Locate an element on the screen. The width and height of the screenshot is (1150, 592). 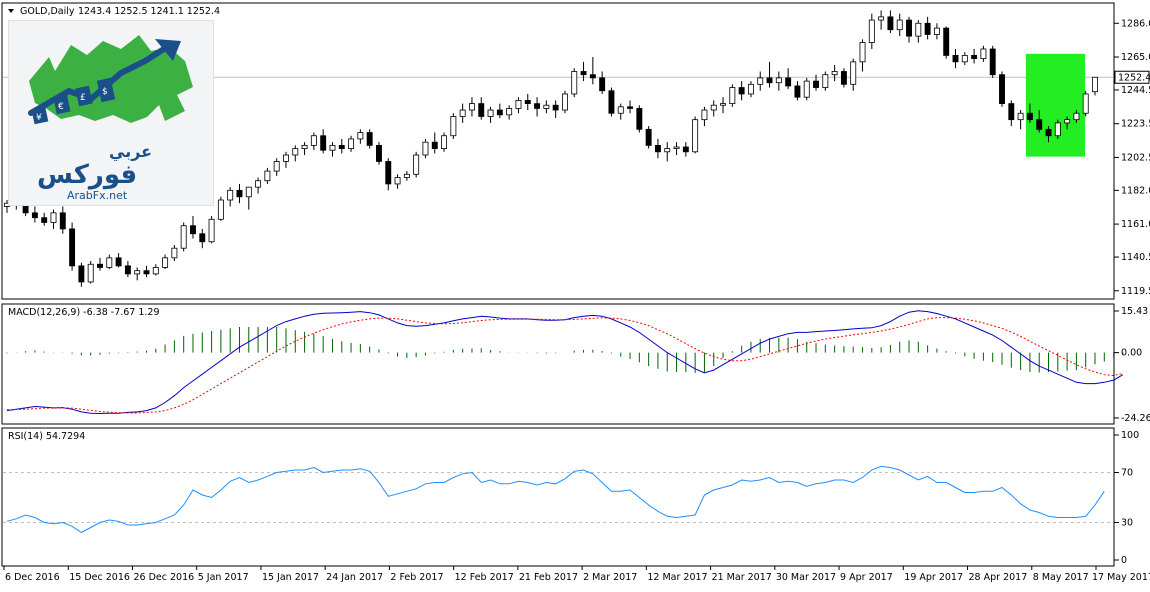
price-tick-label: 1140.5 is located at coordinates (1135, 257).